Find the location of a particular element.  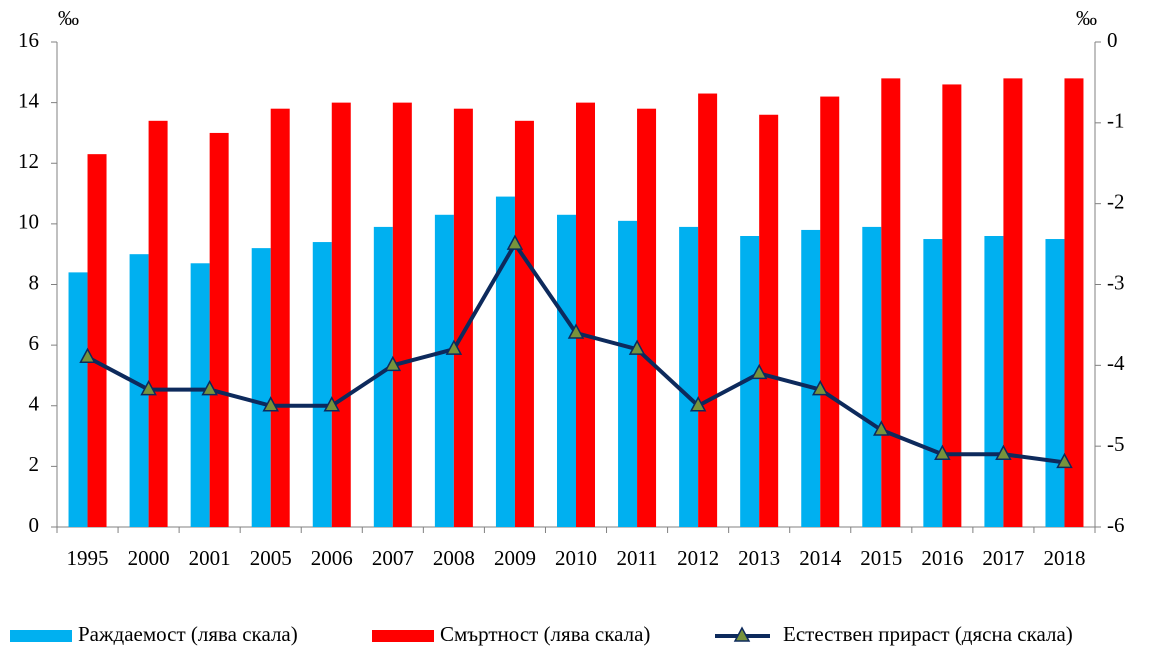

x-tick-label: 2010 is located at coordinates (576, 558).